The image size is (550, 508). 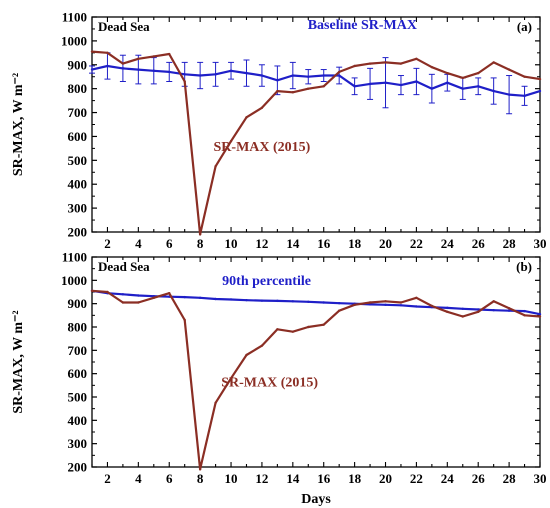 What do you see at coordinates (269, 383) in the screenshot?
I see `series-annotation: SR-MAX (2015)` at bounding box center [269, 383].